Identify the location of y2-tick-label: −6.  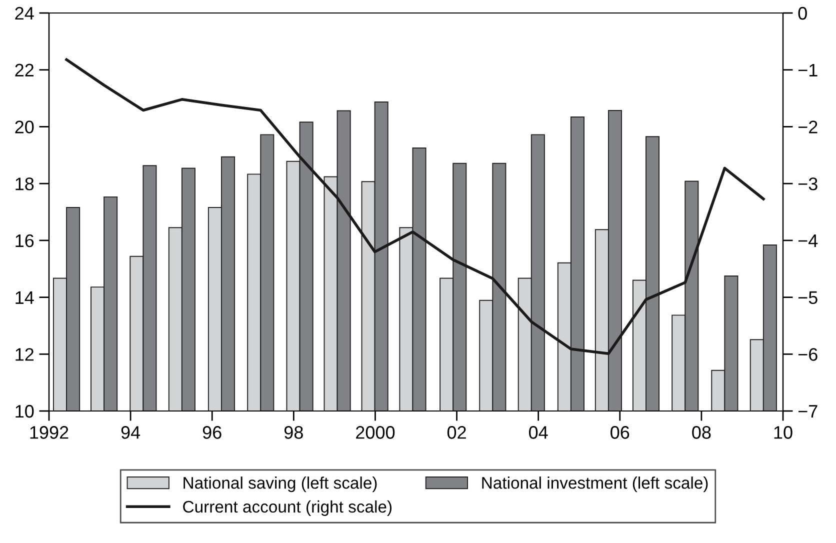
(808, 354).